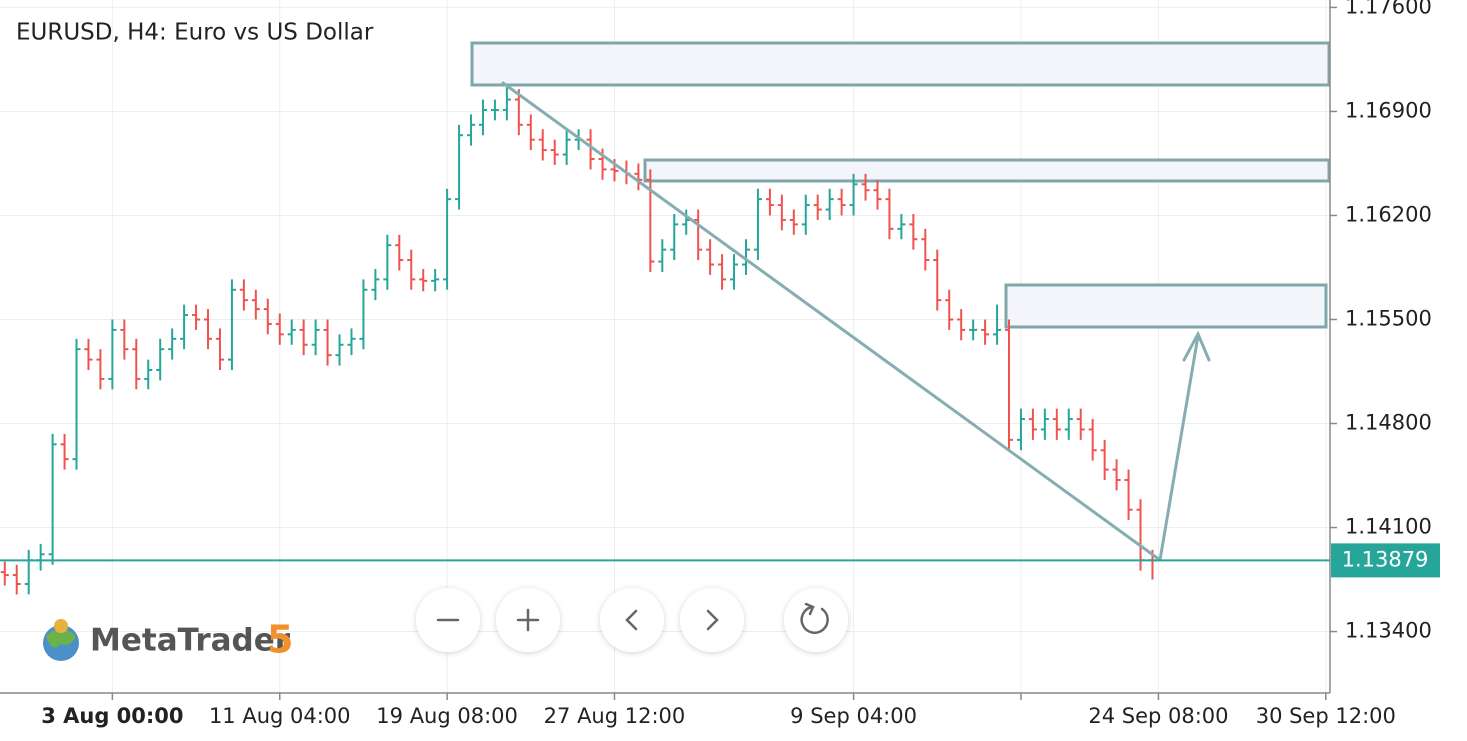 This screenshot has height=741, width=1467. I want to click on chart-title: EURUSD, H4: Euro vs US Dollar, so click(195, 33).